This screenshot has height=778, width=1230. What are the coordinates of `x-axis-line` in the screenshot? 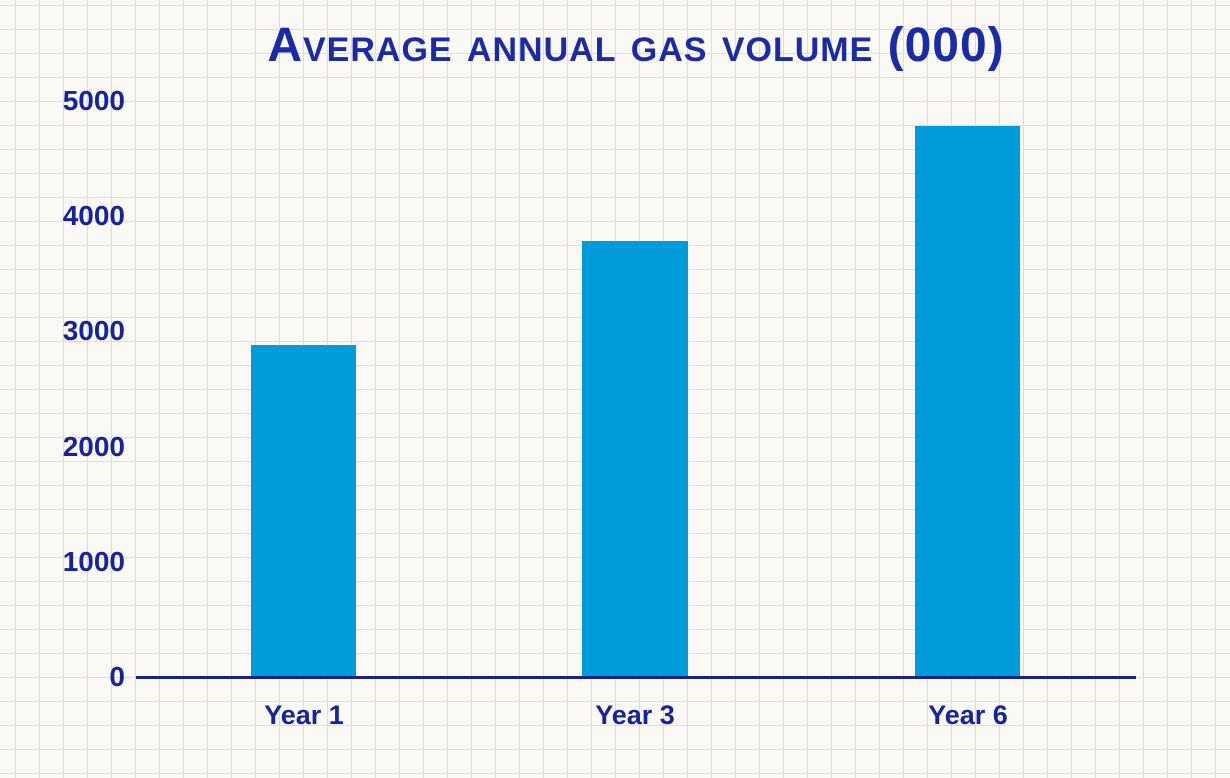 It's located at (636, 677).